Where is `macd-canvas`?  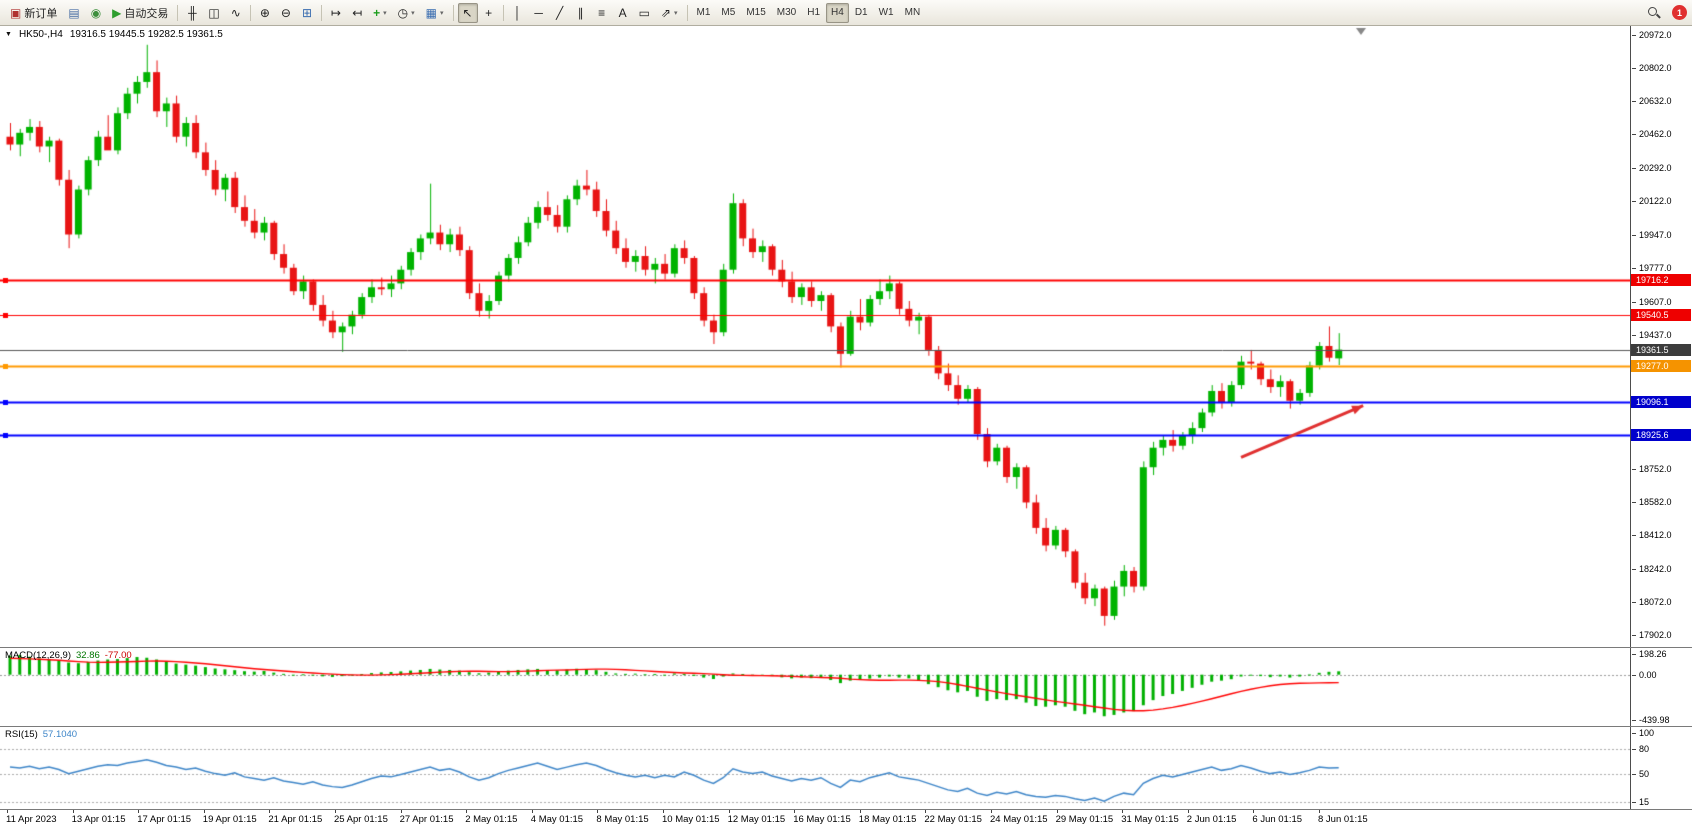 macd-canvas is located at coordinates (815, 687).